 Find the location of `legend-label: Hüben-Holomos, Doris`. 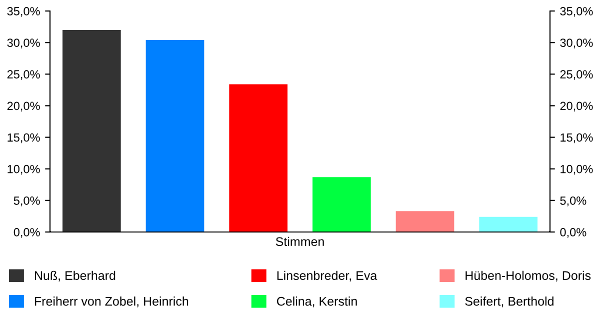

legend-label: Hüben-Holomos, Doris is located at coordinates (528, 276).